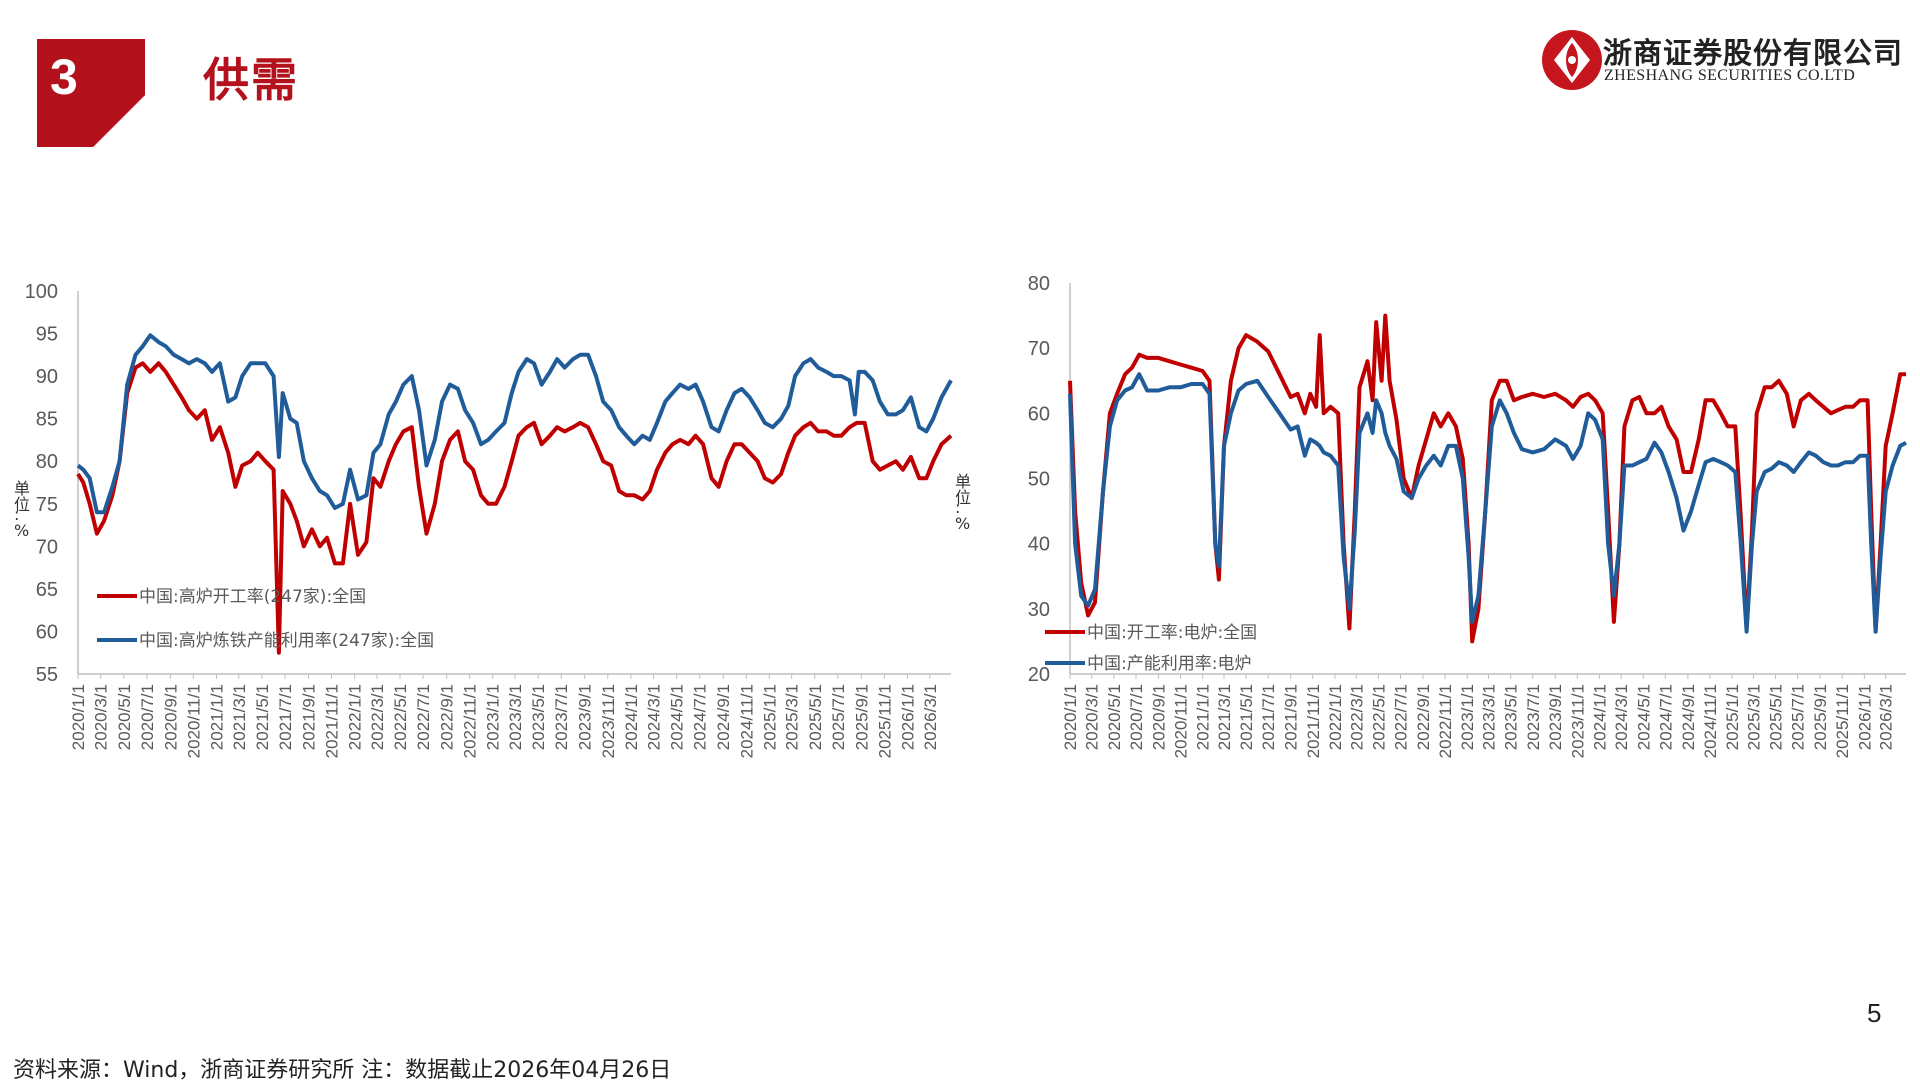 The height and width of the screenshot is (1084, 1920). I want to click on page-number: 5, so click(1874, 1013).